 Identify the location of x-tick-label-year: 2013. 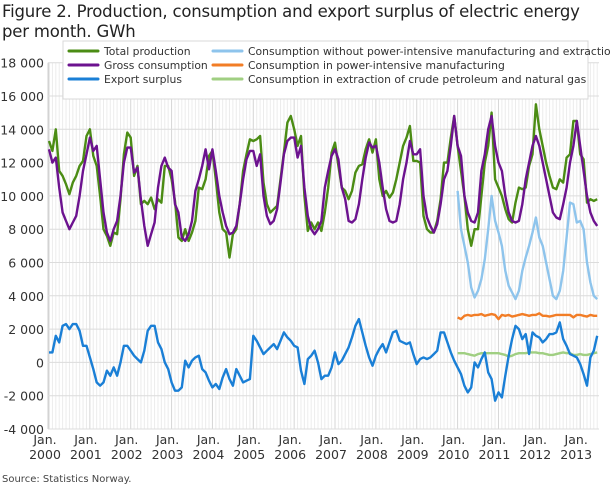
(576, 454).